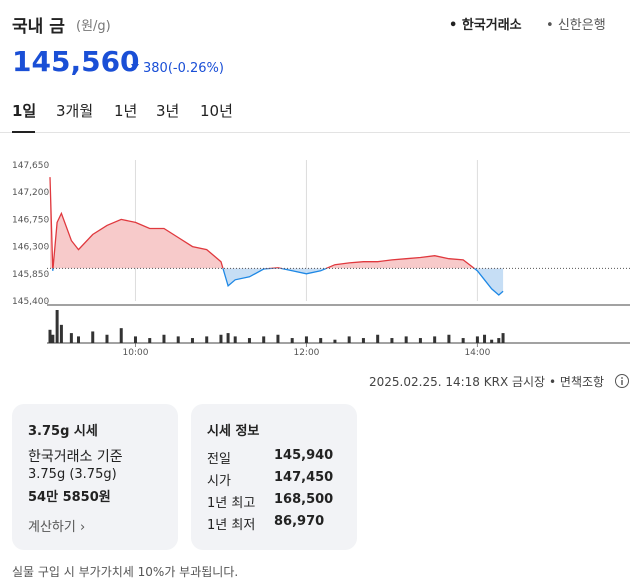  Describe the element at coordinates (231, 525) in the screenshot. I see `info-label: 1년 최저` at that location.